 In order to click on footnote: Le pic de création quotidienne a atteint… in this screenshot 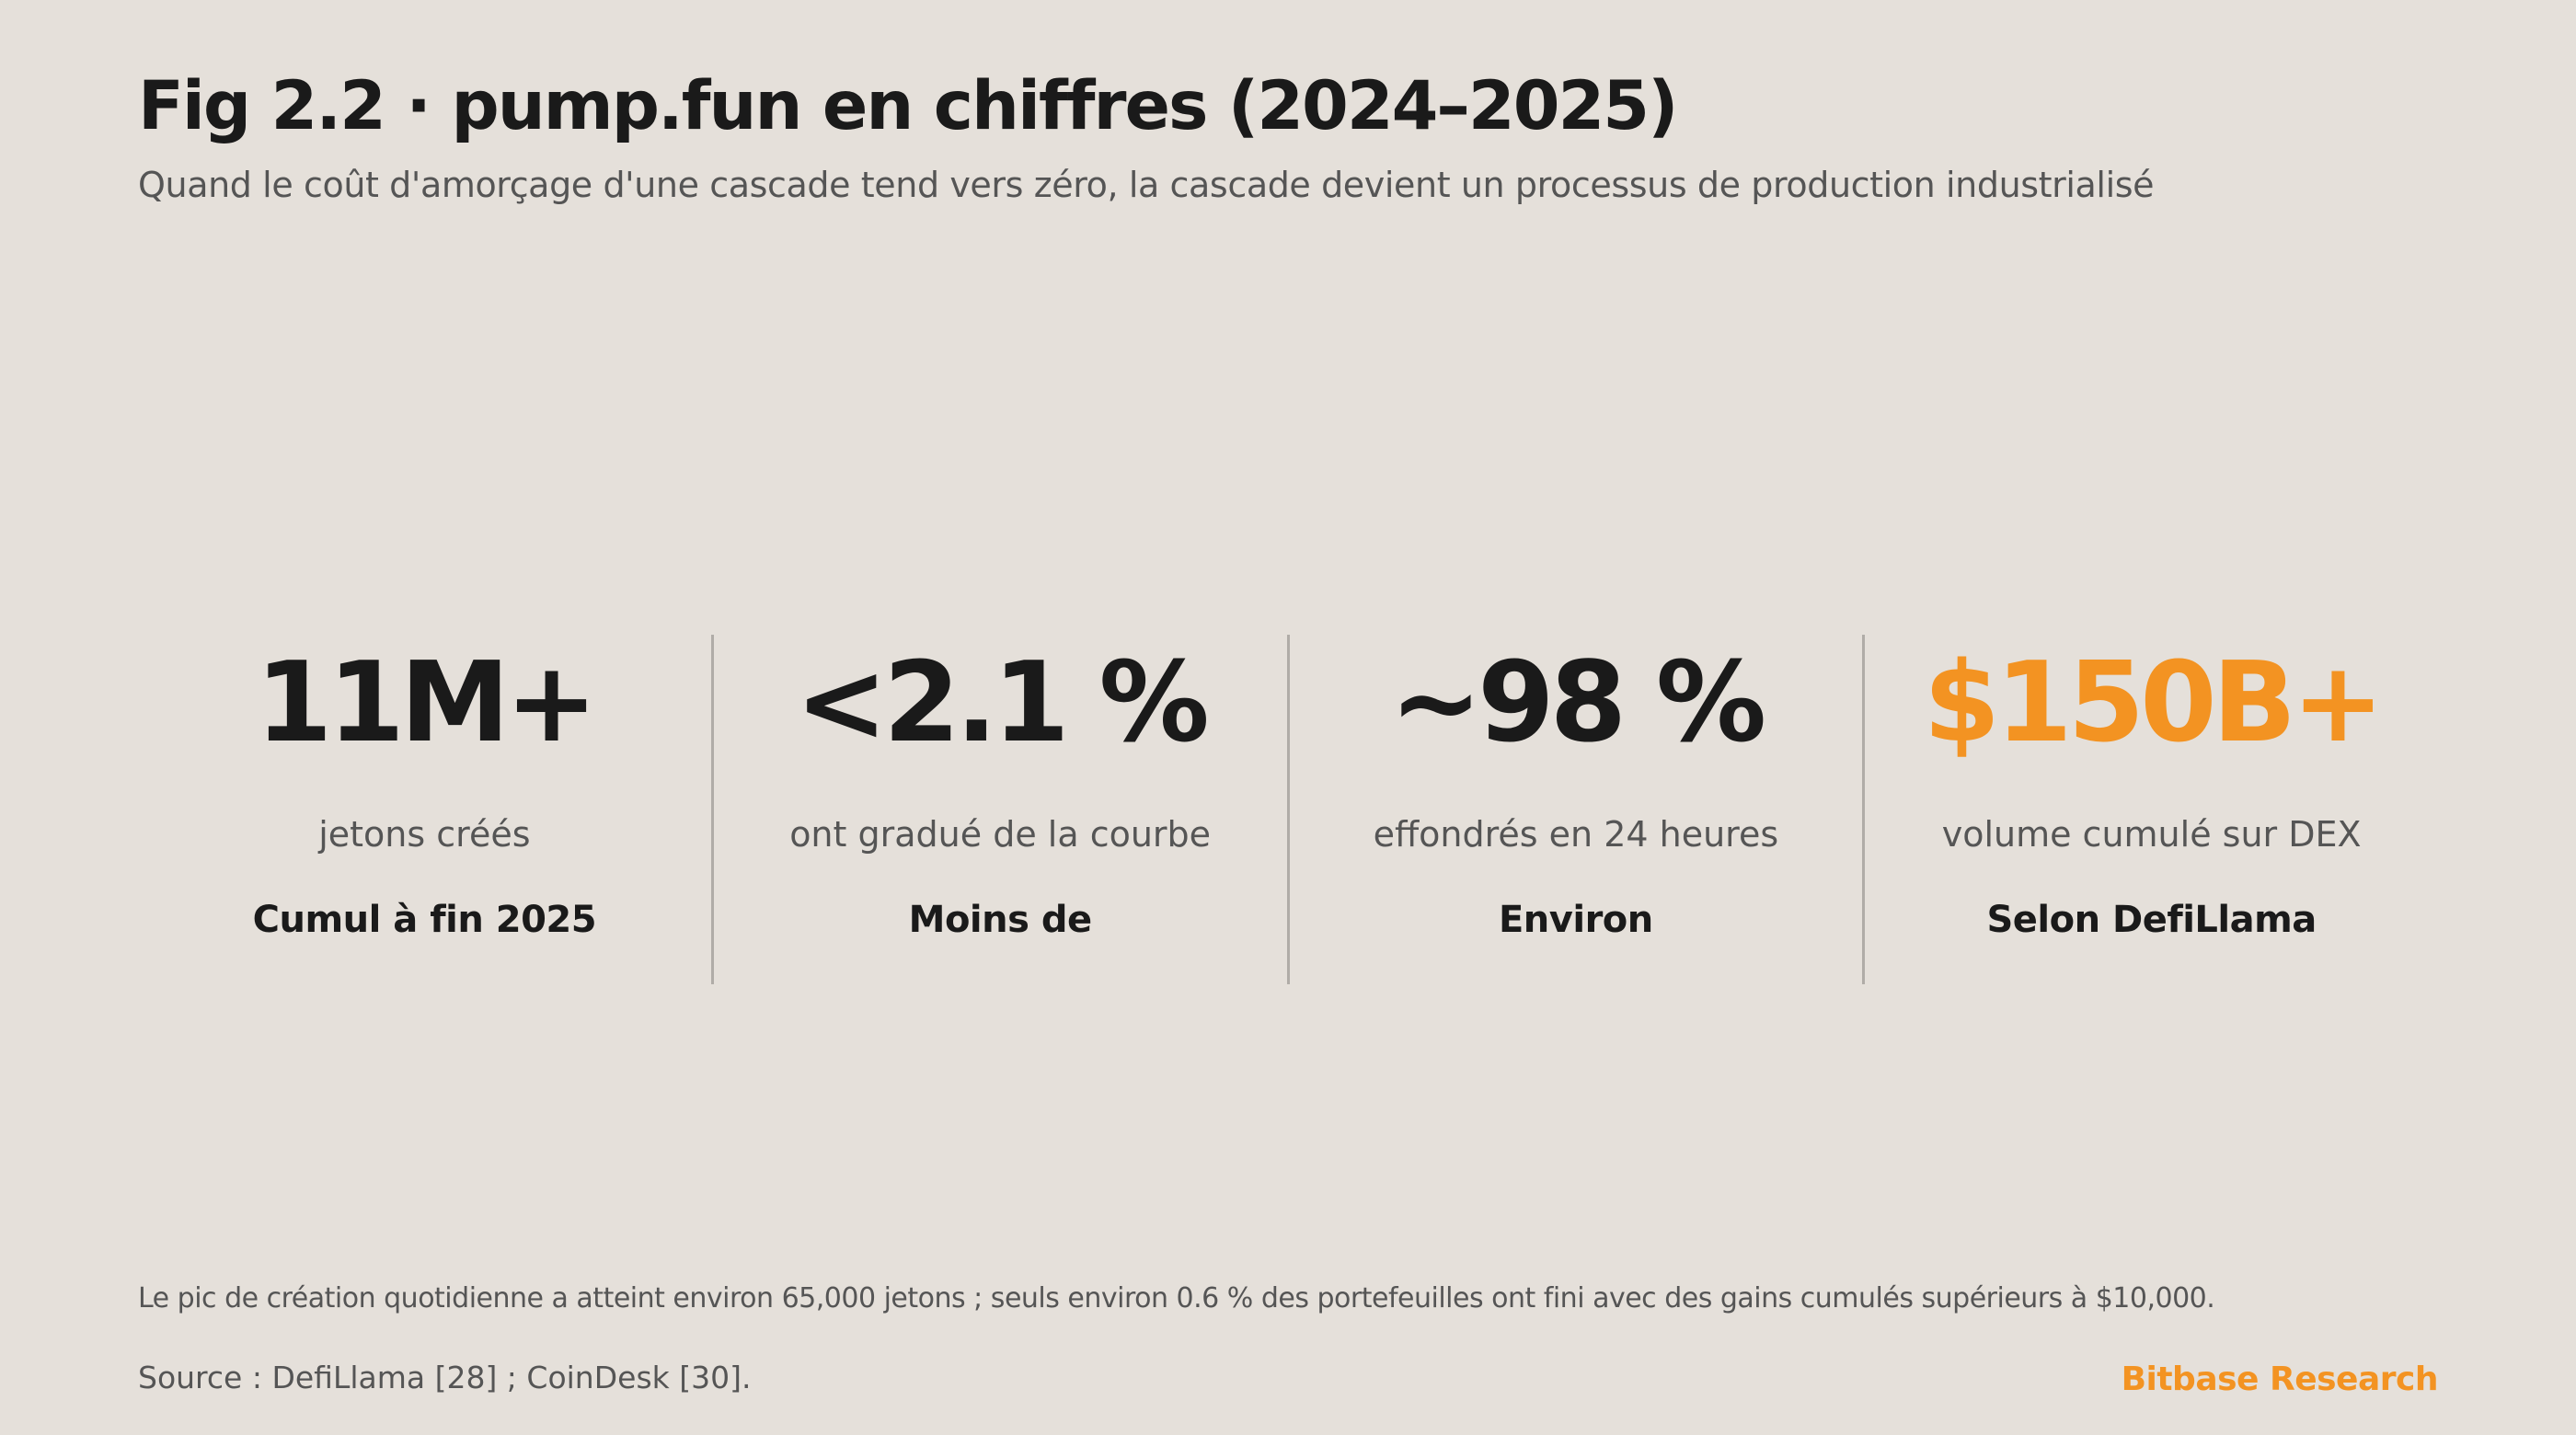, I will do `click(1176, 1298)`.